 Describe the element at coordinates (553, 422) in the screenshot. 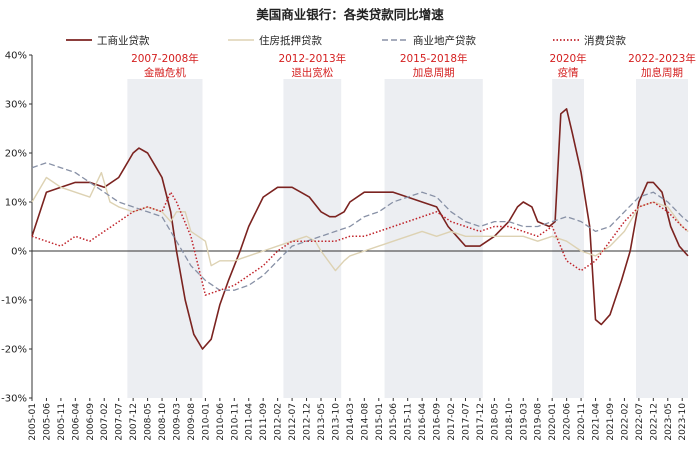

I see `x-tick-label: 2020-01` at that location.